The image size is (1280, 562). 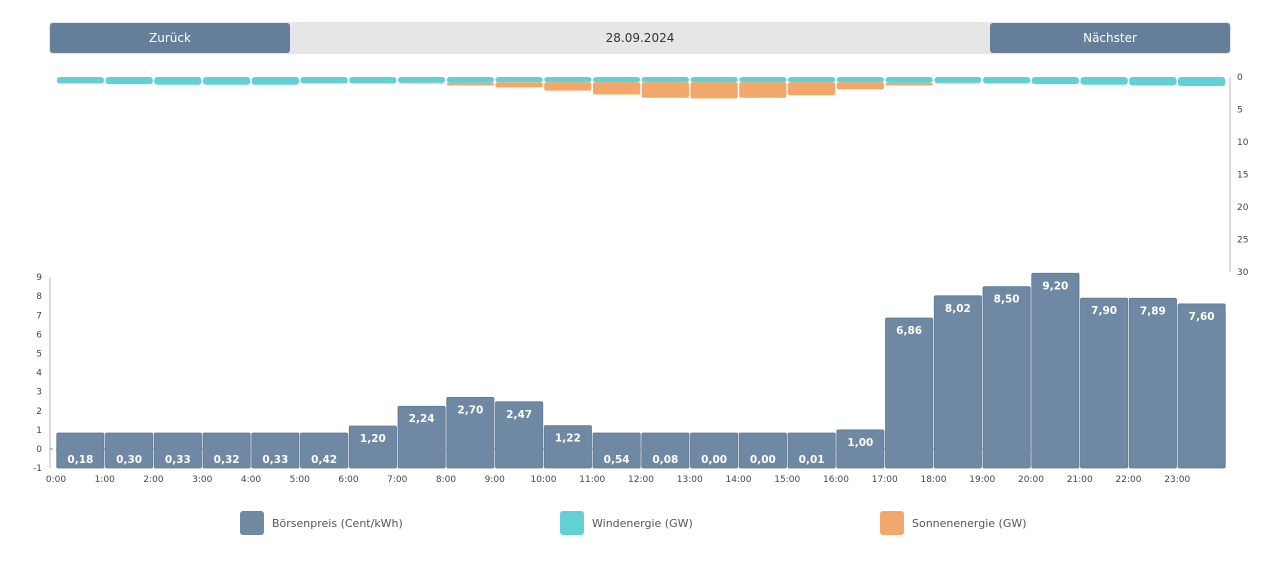 I want to click on energy-y-tick-label: 15, so click(x=1242, y=176).